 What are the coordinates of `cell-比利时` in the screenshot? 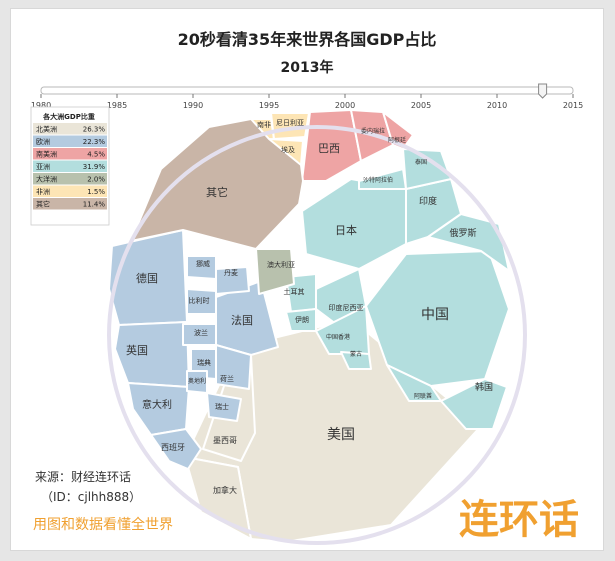 It's located at (201, 301).